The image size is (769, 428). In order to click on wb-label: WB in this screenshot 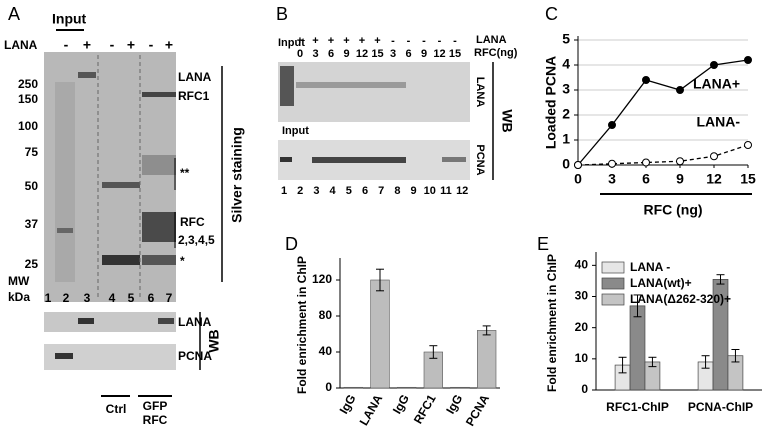, I will do `click(507, 120)`.